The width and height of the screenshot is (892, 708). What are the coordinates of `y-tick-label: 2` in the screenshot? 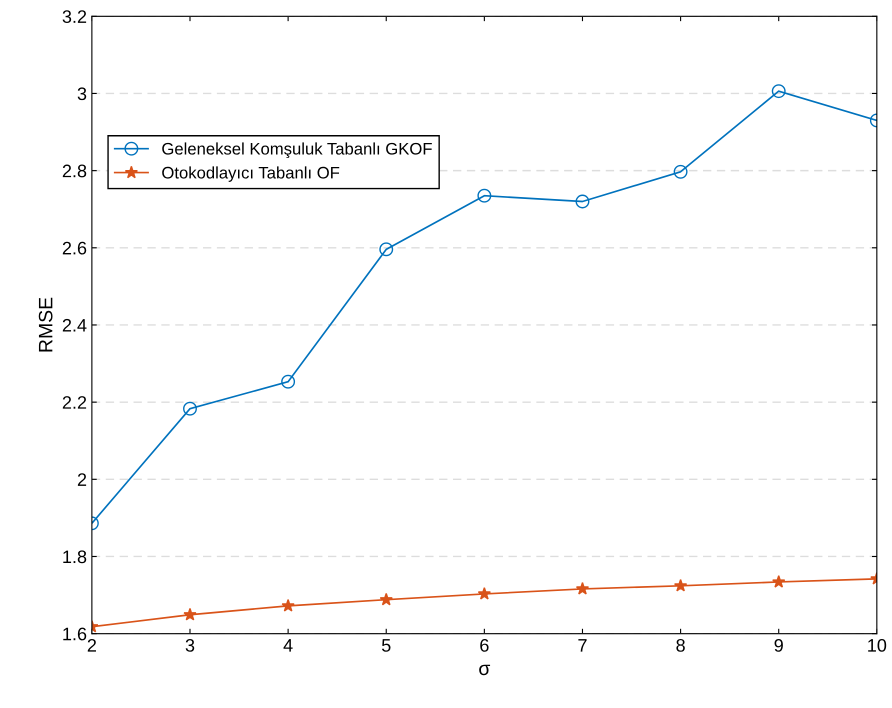 It's located at (82, 479).